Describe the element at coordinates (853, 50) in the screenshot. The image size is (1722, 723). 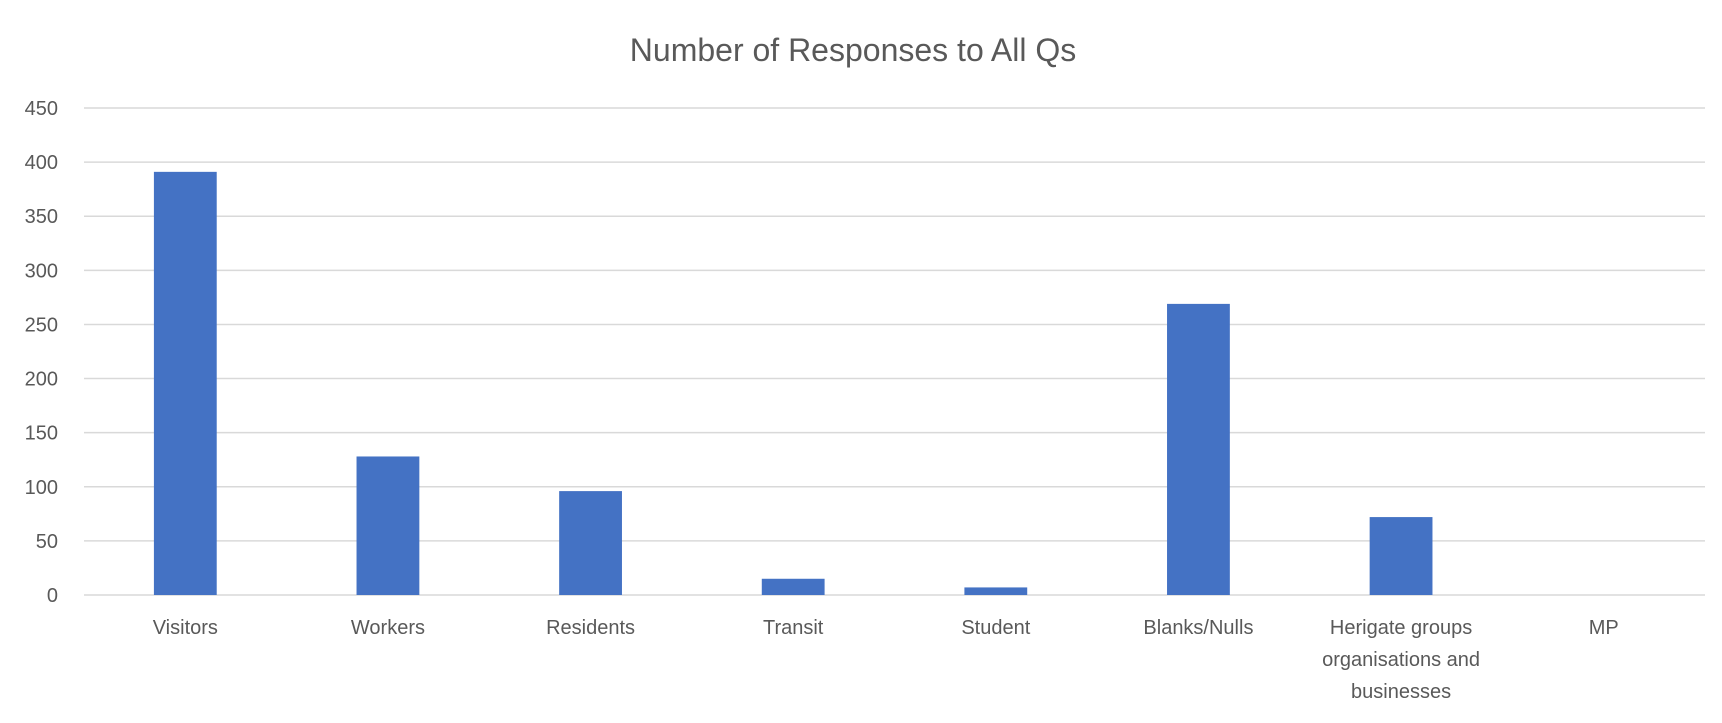
I see `chart-title: Number of Responses to All Qs` at that location.